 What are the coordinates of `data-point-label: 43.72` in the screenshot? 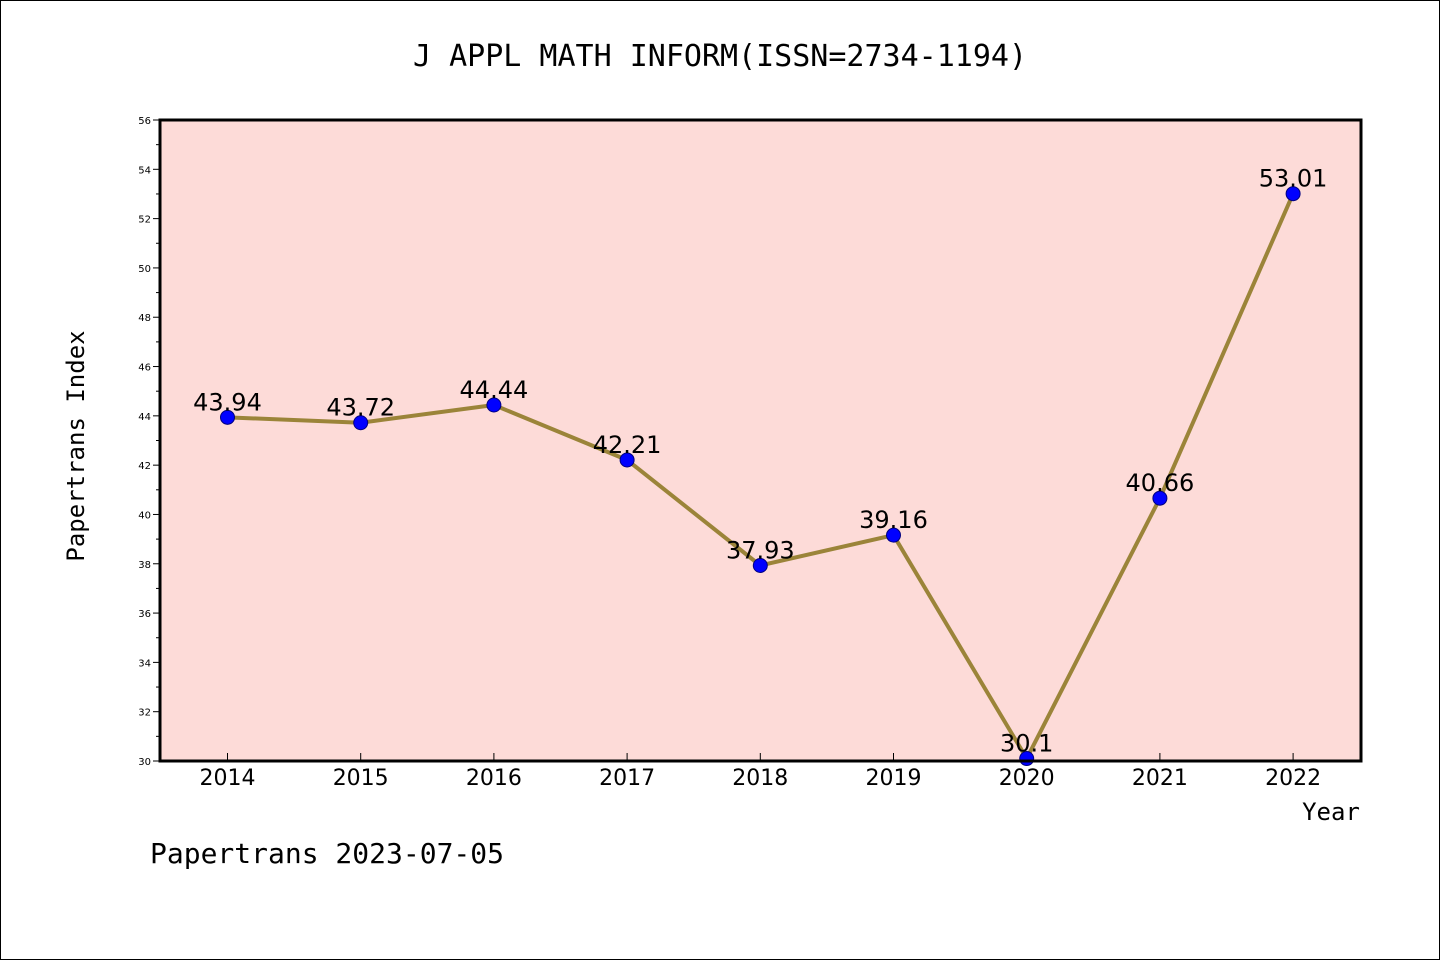 It's located at (360, 408).